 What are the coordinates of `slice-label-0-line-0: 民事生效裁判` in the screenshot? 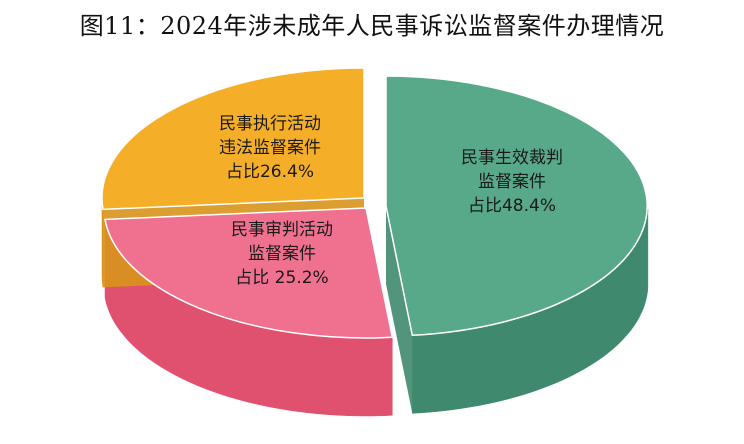 It's located at (512, 158).